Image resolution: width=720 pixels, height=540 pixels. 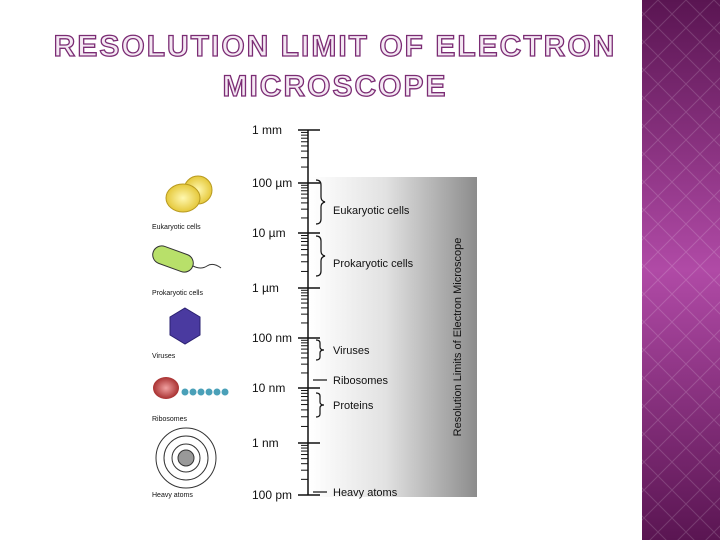 I want to click on scale-label: 100 µm, so click(x=272, y=183).